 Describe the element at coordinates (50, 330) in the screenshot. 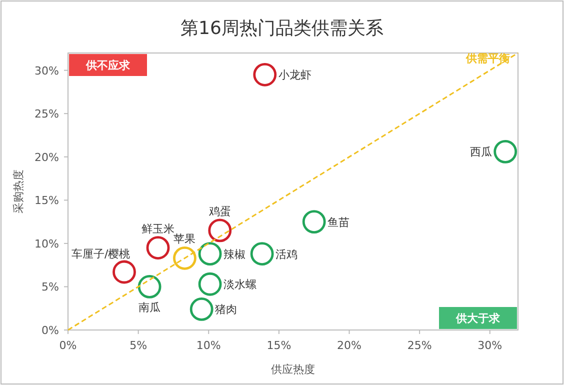

I see `y-tick-label: 0%` at that location.